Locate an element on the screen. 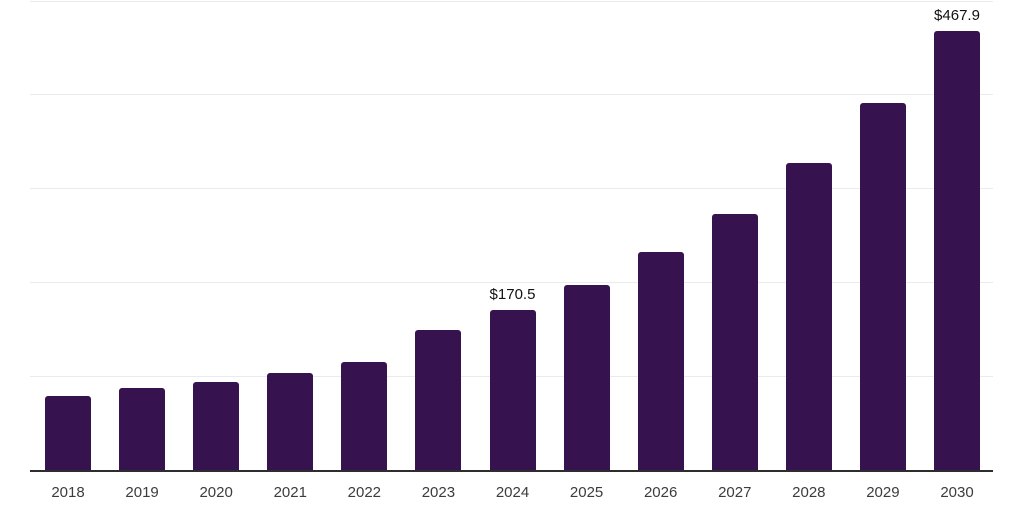 The height and width of the screenshot is (512, 1024). value-label-2030: $467.9 is located at coordinates (957, 16).